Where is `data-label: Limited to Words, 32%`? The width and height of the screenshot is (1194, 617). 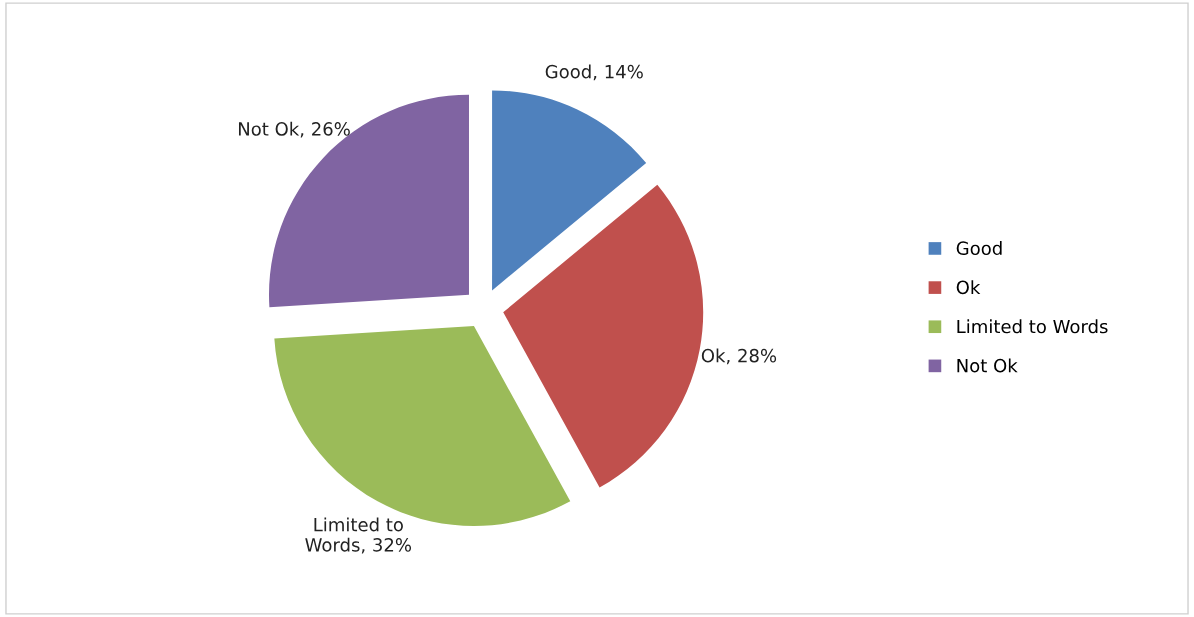
data-label: Limited to Words, 32% is located at coordinates (358, 535).